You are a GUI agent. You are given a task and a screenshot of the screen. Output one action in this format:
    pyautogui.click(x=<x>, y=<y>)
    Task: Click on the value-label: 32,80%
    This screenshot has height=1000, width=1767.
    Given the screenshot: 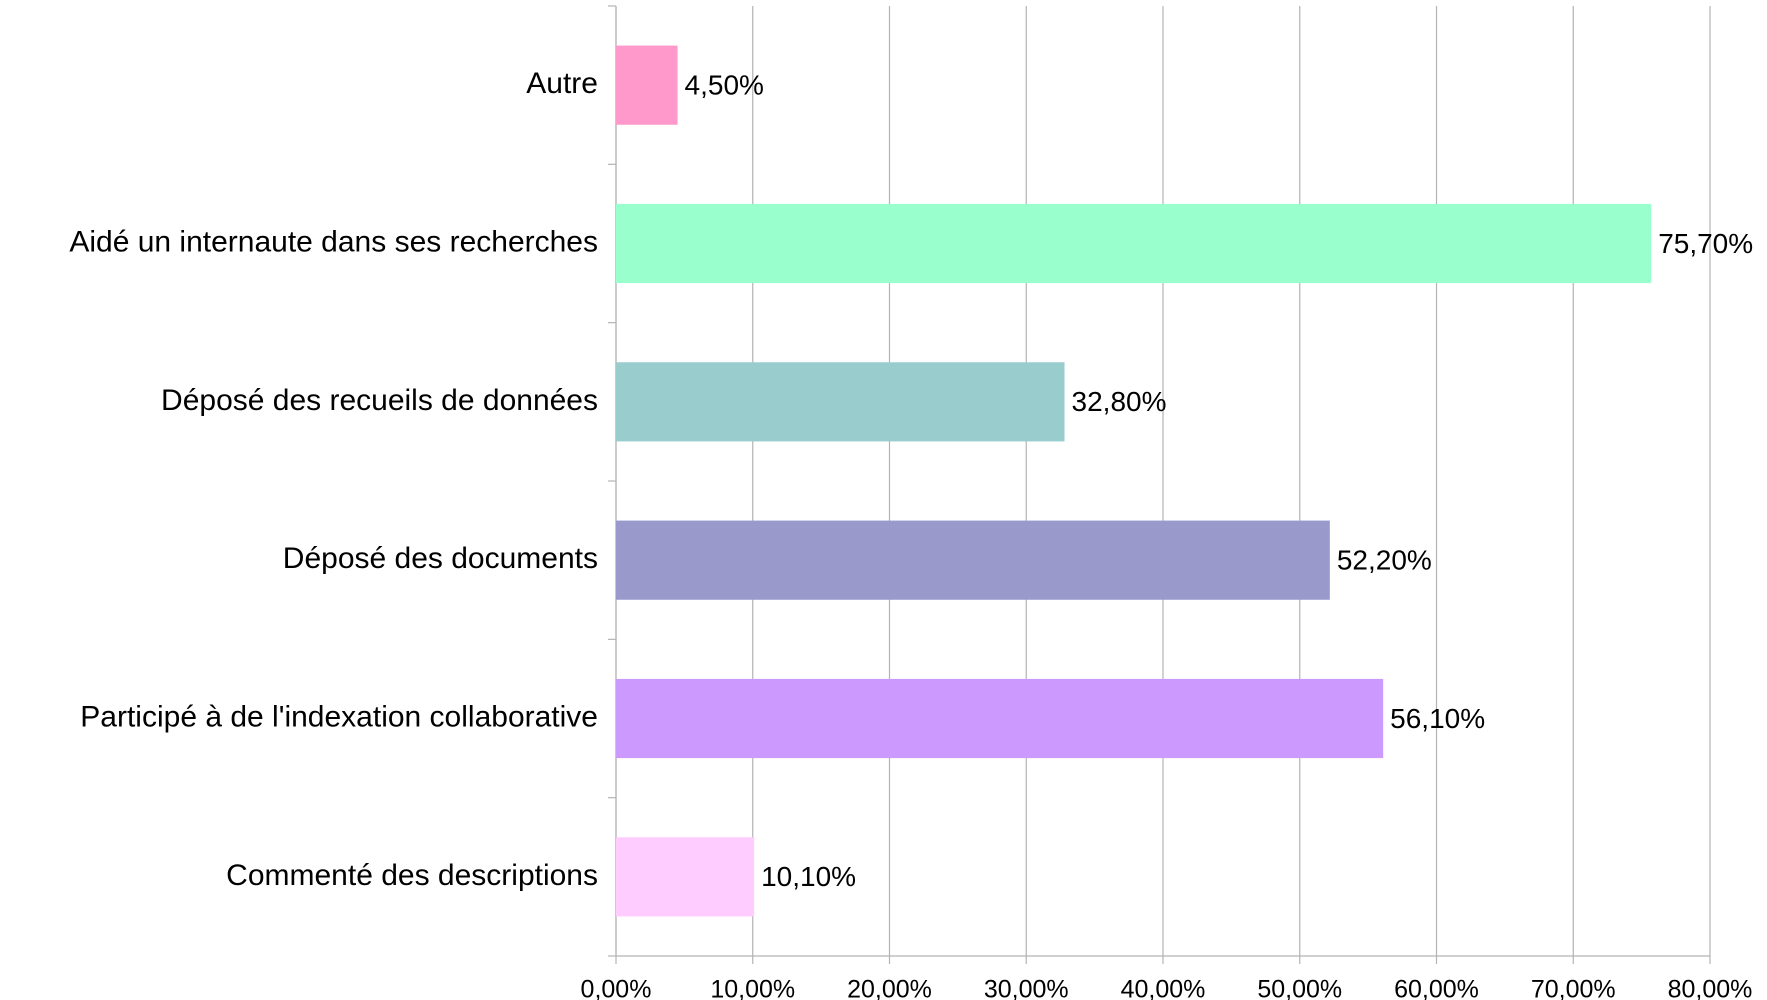 What is the action you would take?
    pyautogui.click(x=1119, y=401)
    